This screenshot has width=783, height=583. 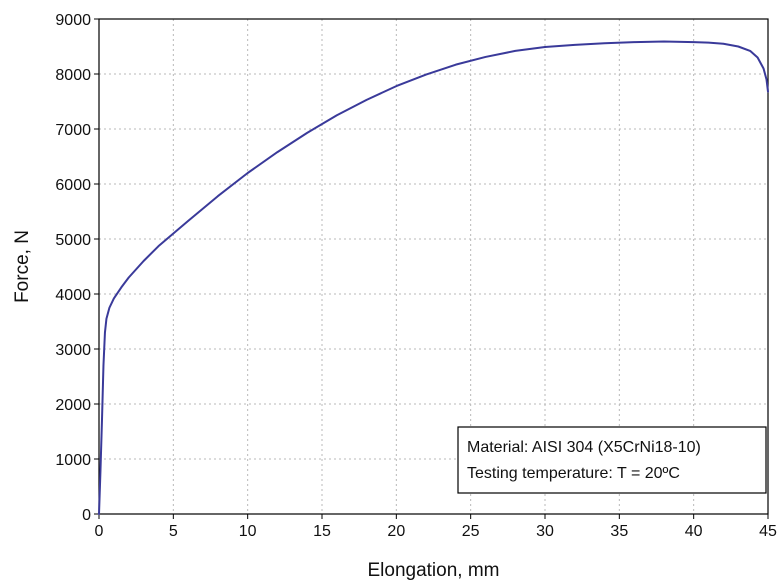 I want to click on x-tick-label: 25, so click(x=471, y=531).